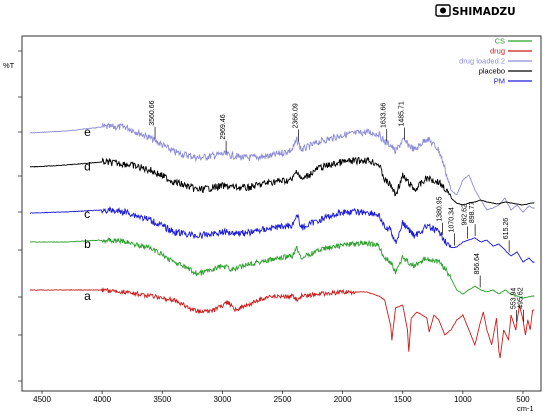 The width and height of the screenshot is (550, 417). Describe the element at coordinates (523, 399) in the screenshot. I see `x-tick-label: 500` at that location.